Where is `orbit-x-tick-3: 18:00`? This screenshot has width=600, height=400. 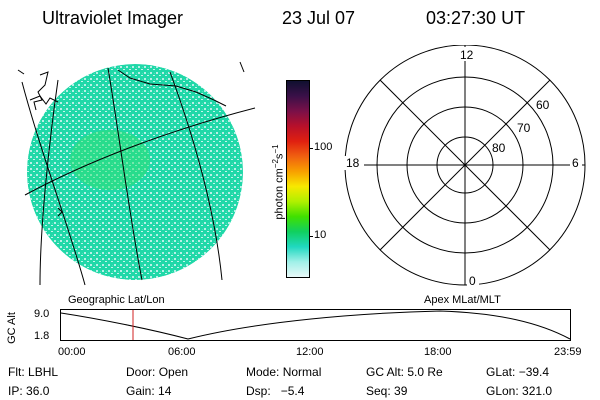
orbit-x-tick-3: 18:00 is located at coordinates (438, 352).